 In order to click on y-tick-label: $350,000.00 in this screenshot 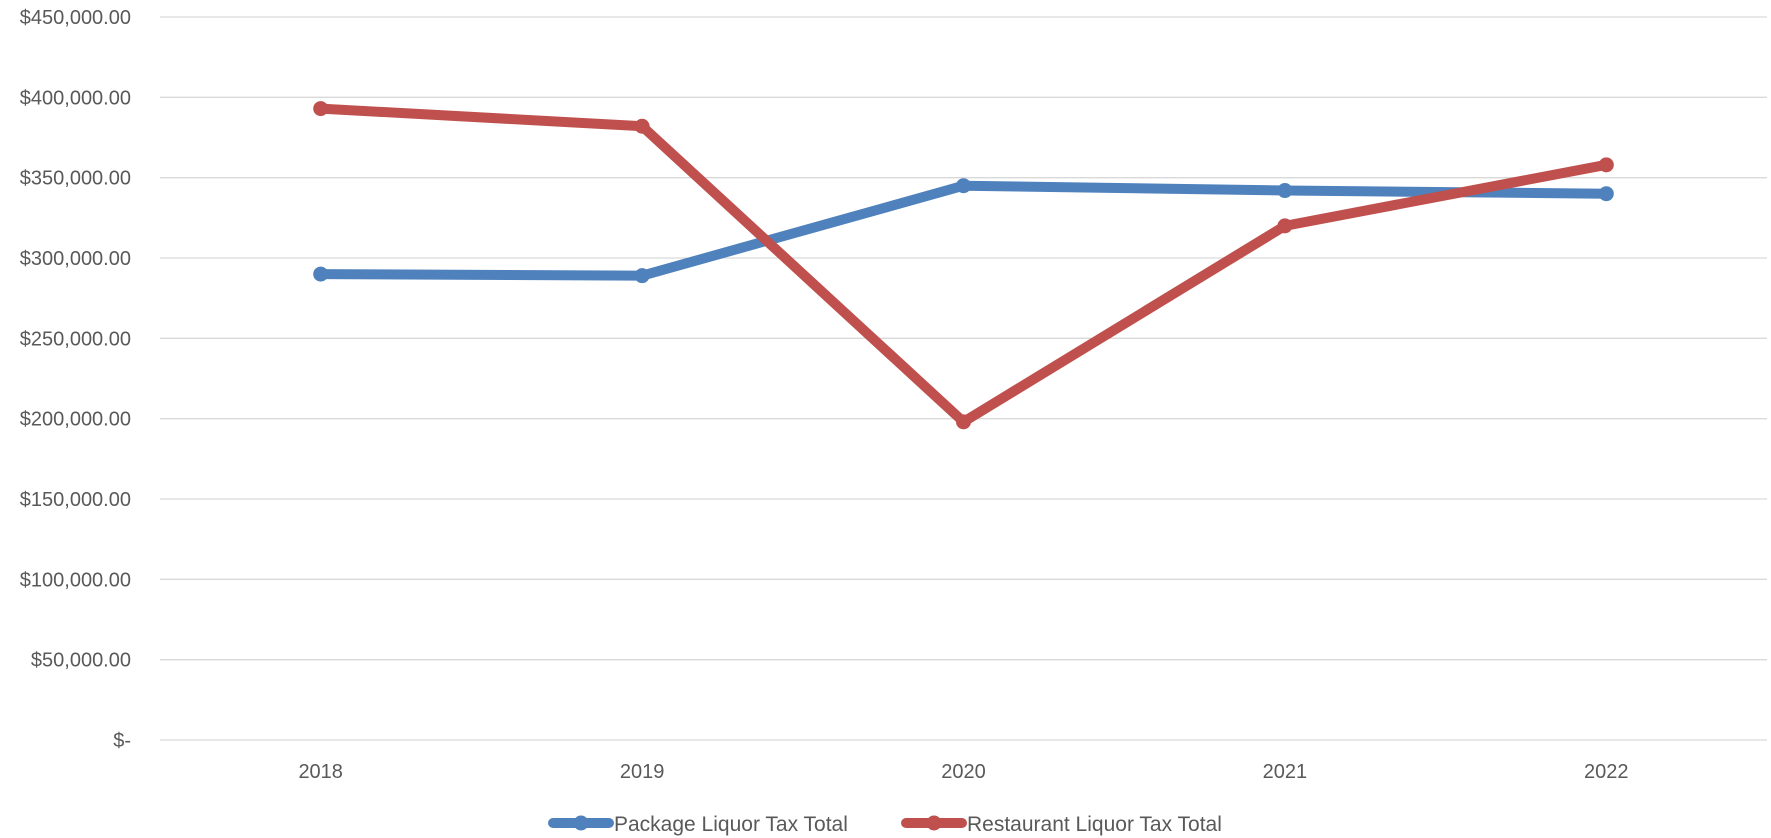, I will do `click(75, 179)`.